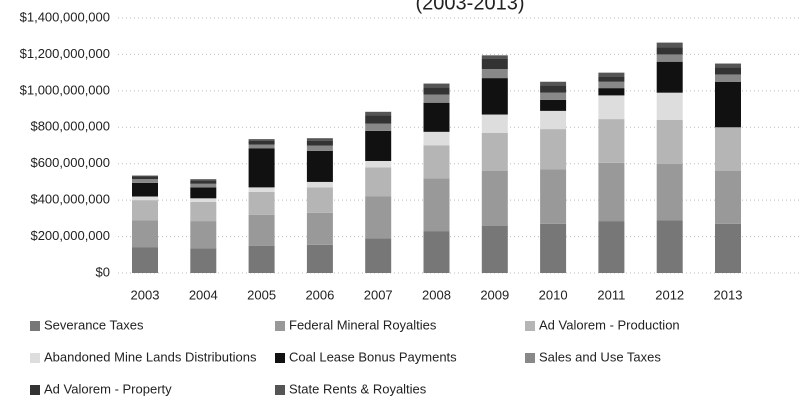 Image resolution: width=801 pixels, height=402 pixels. Describe the element at coordinates (150, 356) in the screenshot. I see `legend-label: Abandoned Mine Lands Distributions` at that location.